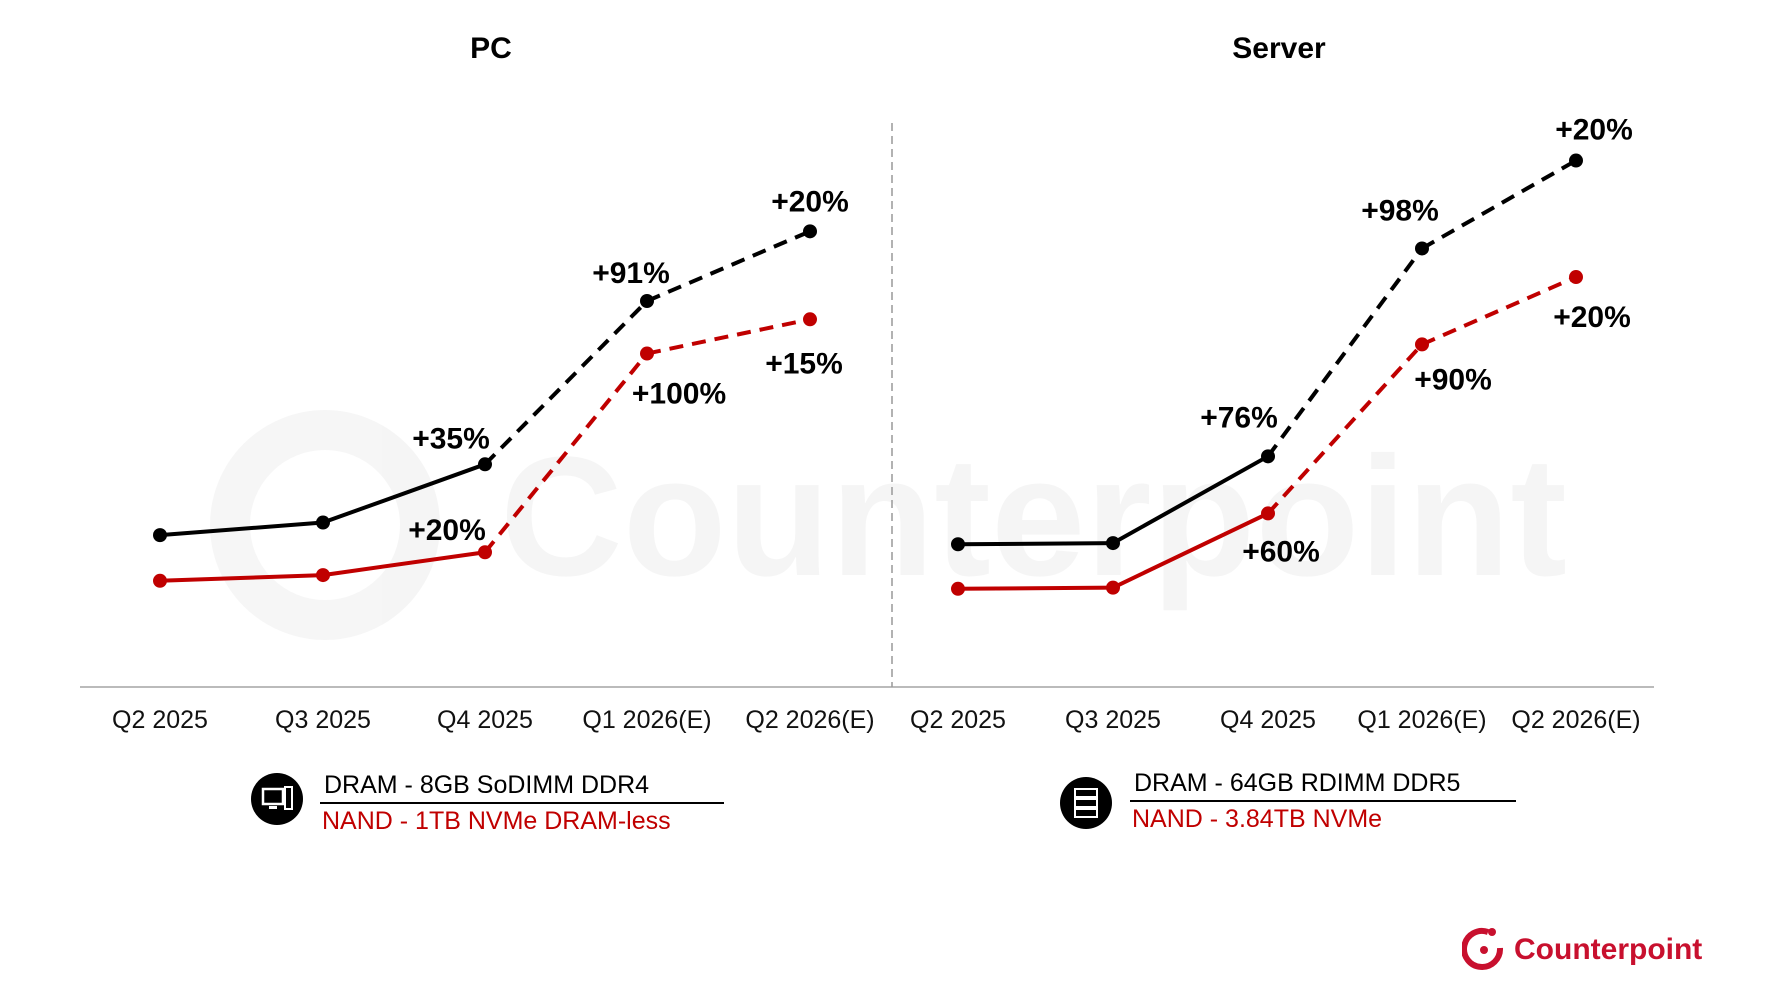  I want to click on data-label: +15%, so click(804, 363).